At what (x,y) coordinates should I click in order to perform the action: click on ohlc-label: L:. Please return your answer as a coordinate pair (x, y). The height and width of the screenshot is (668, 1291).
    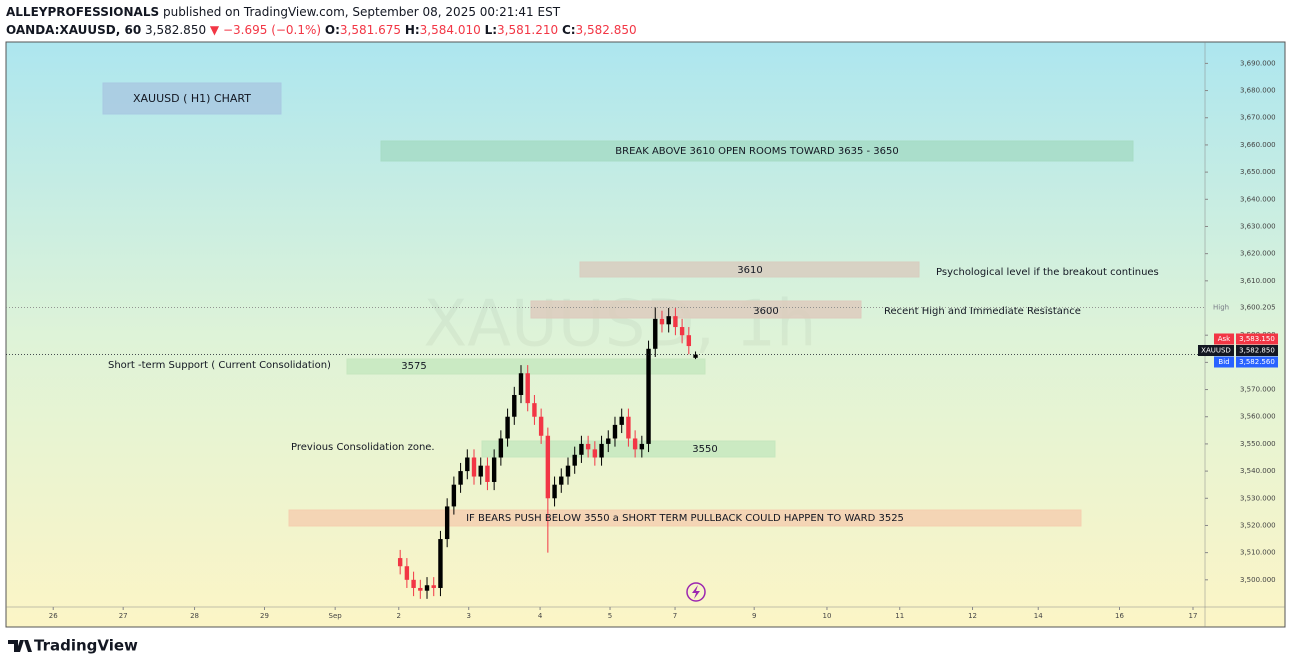
    Looking at the image, I should click on (491, 30).